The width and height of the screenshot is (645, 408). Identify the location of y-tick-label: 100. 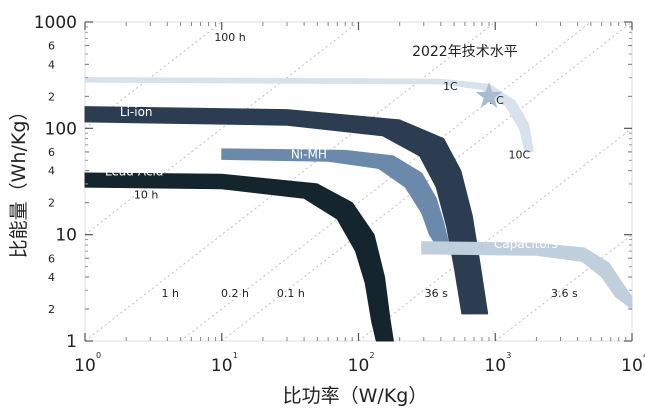
(61, 129).